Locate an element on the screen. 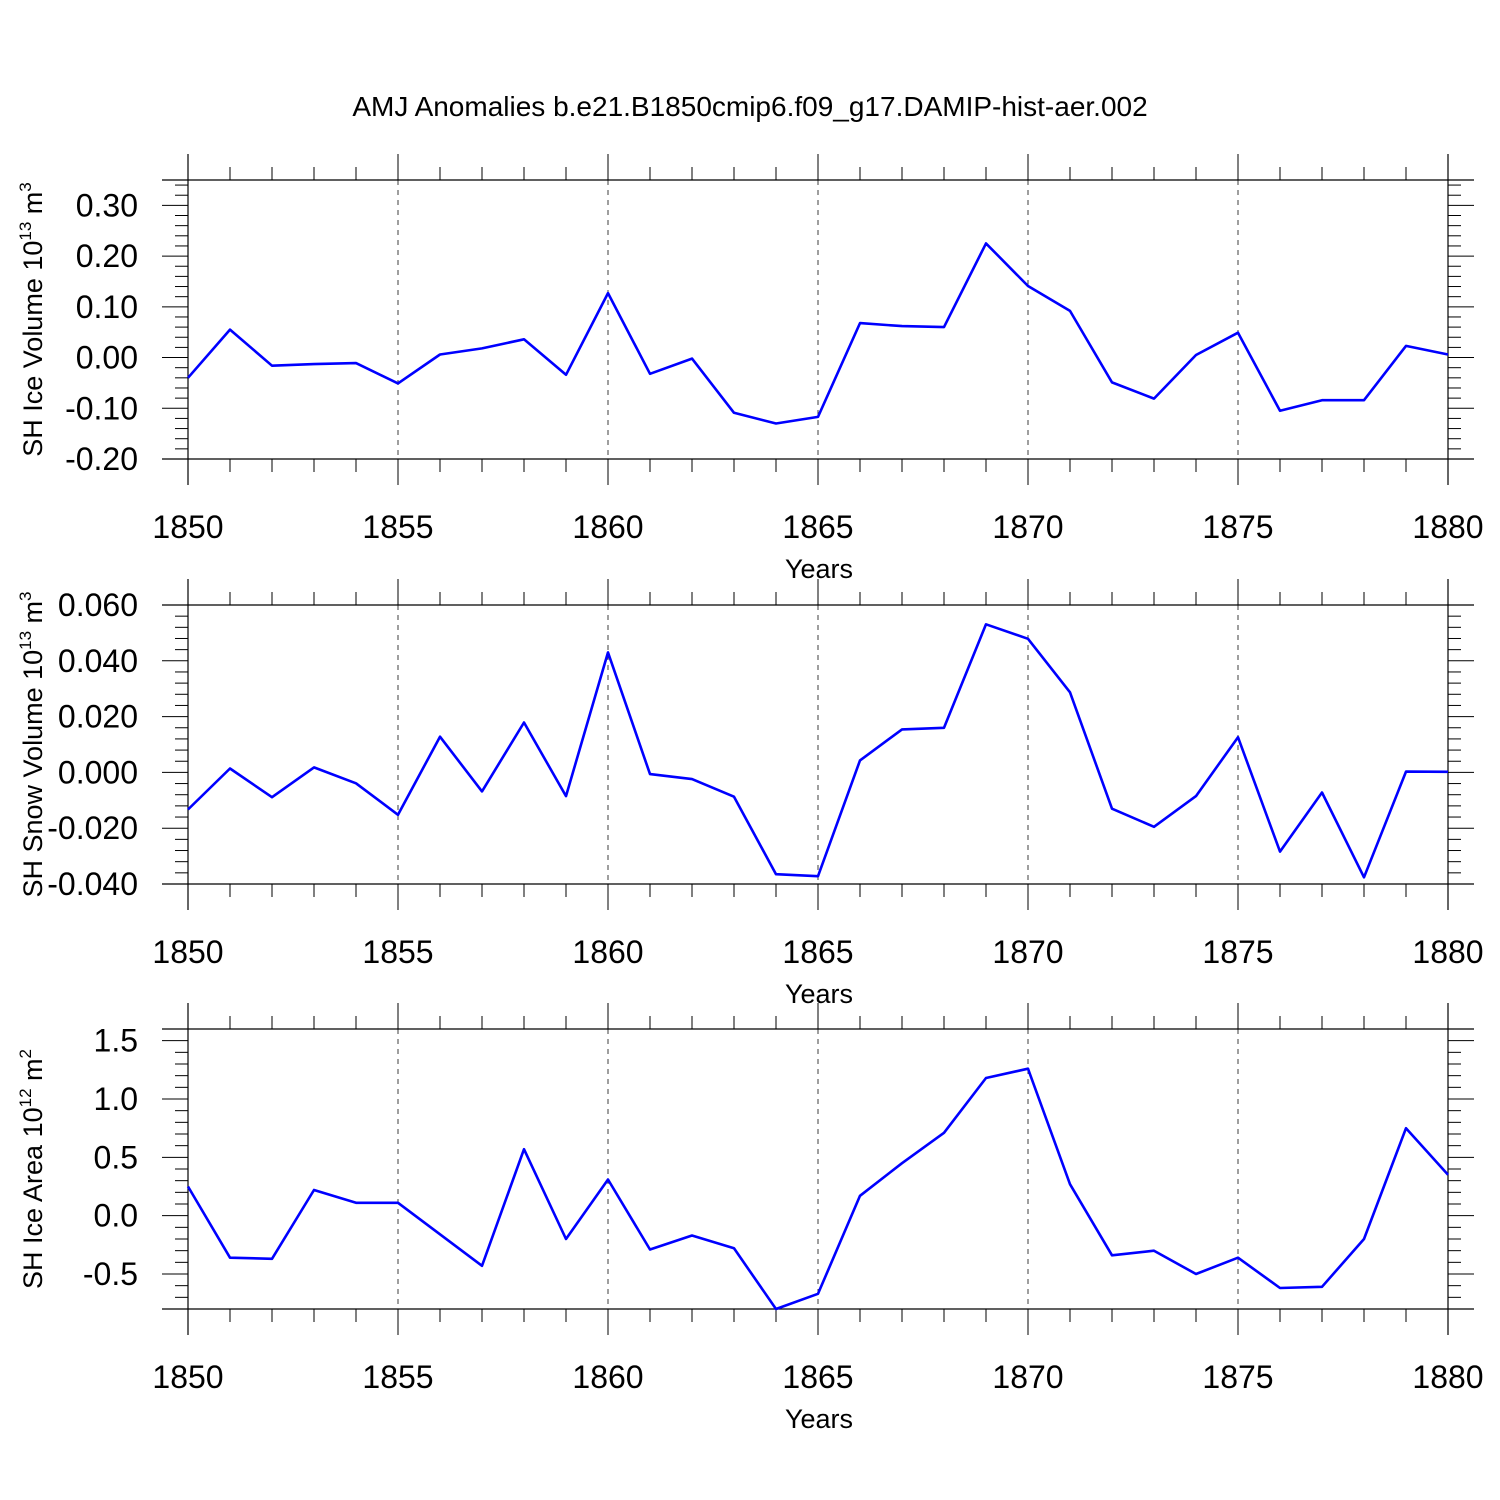  y-tick-label: 0.0 is located at coordinates (116, 1216).